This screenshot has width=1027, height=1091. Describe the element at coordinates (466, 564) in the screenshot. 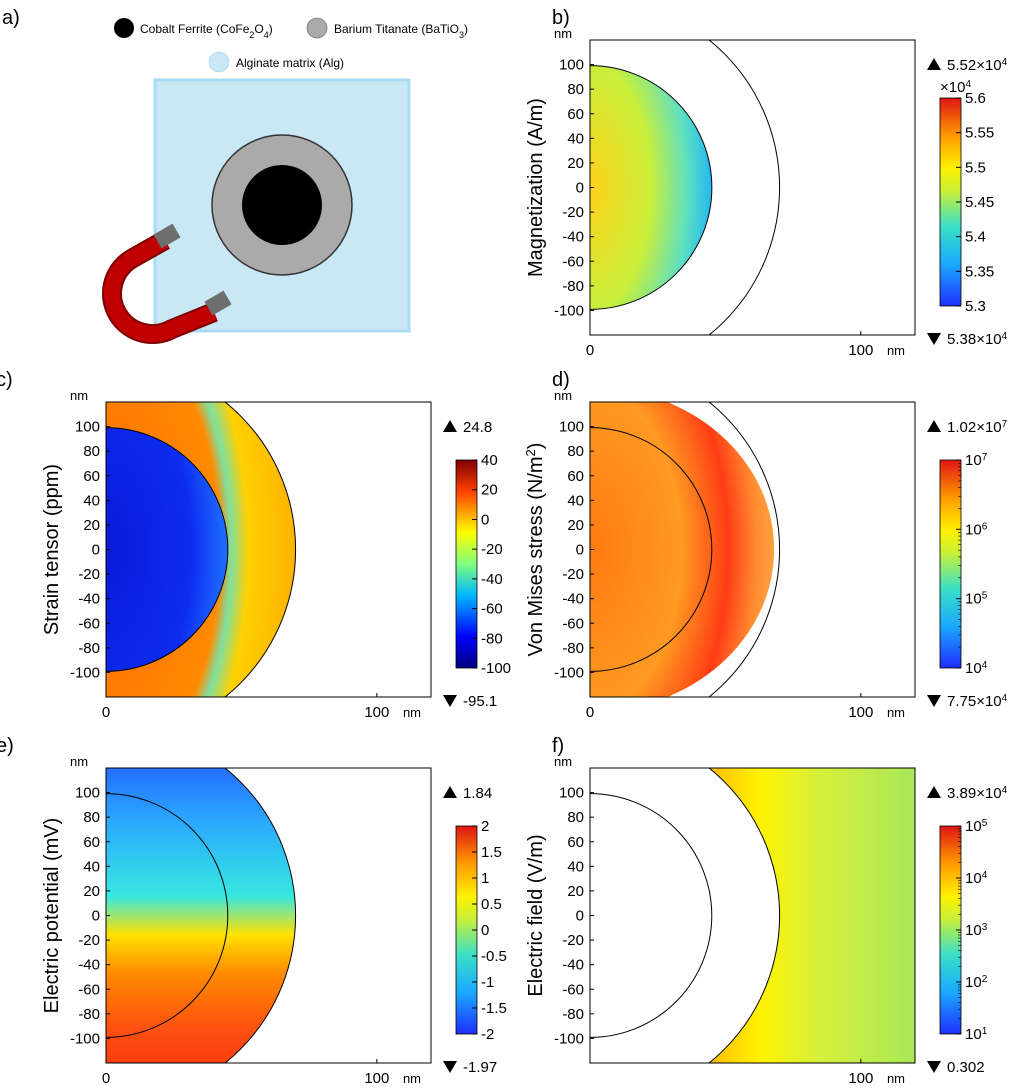

I see `colorbar-c` at that location.